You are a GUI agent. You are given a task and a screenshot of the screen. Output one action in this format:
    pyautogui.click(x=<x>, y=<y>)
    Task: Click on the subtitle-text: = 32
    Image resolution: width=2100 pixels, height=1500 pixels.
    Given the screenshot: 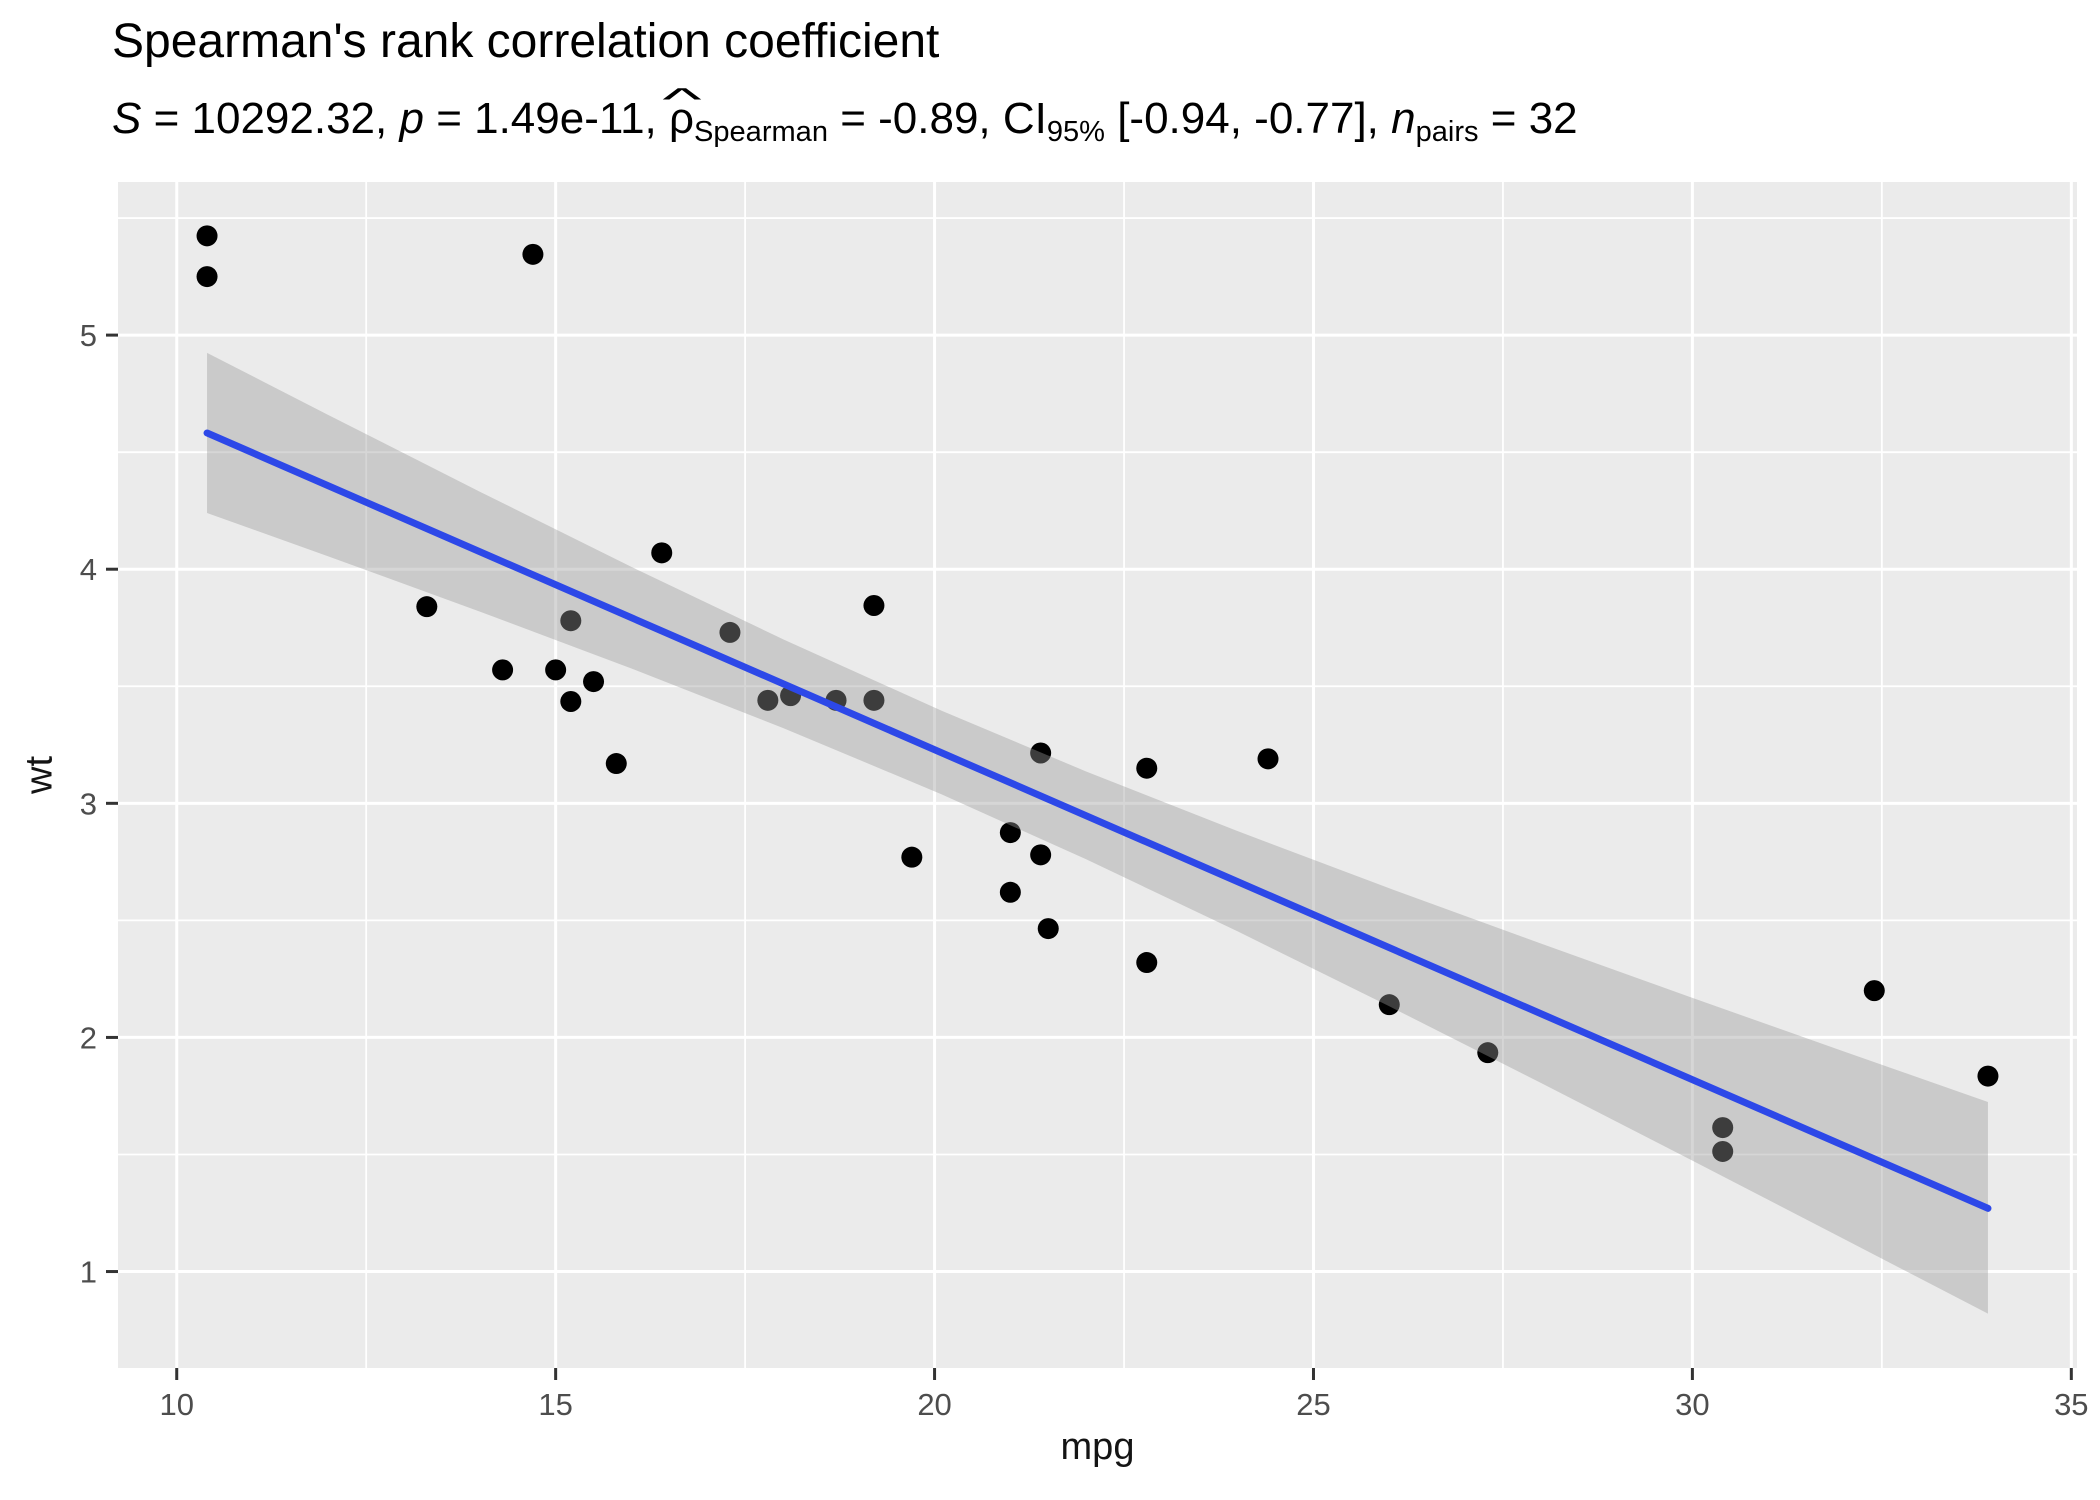 What is the action you would take?
    pyautogui.click(x=1528, y=118)
    